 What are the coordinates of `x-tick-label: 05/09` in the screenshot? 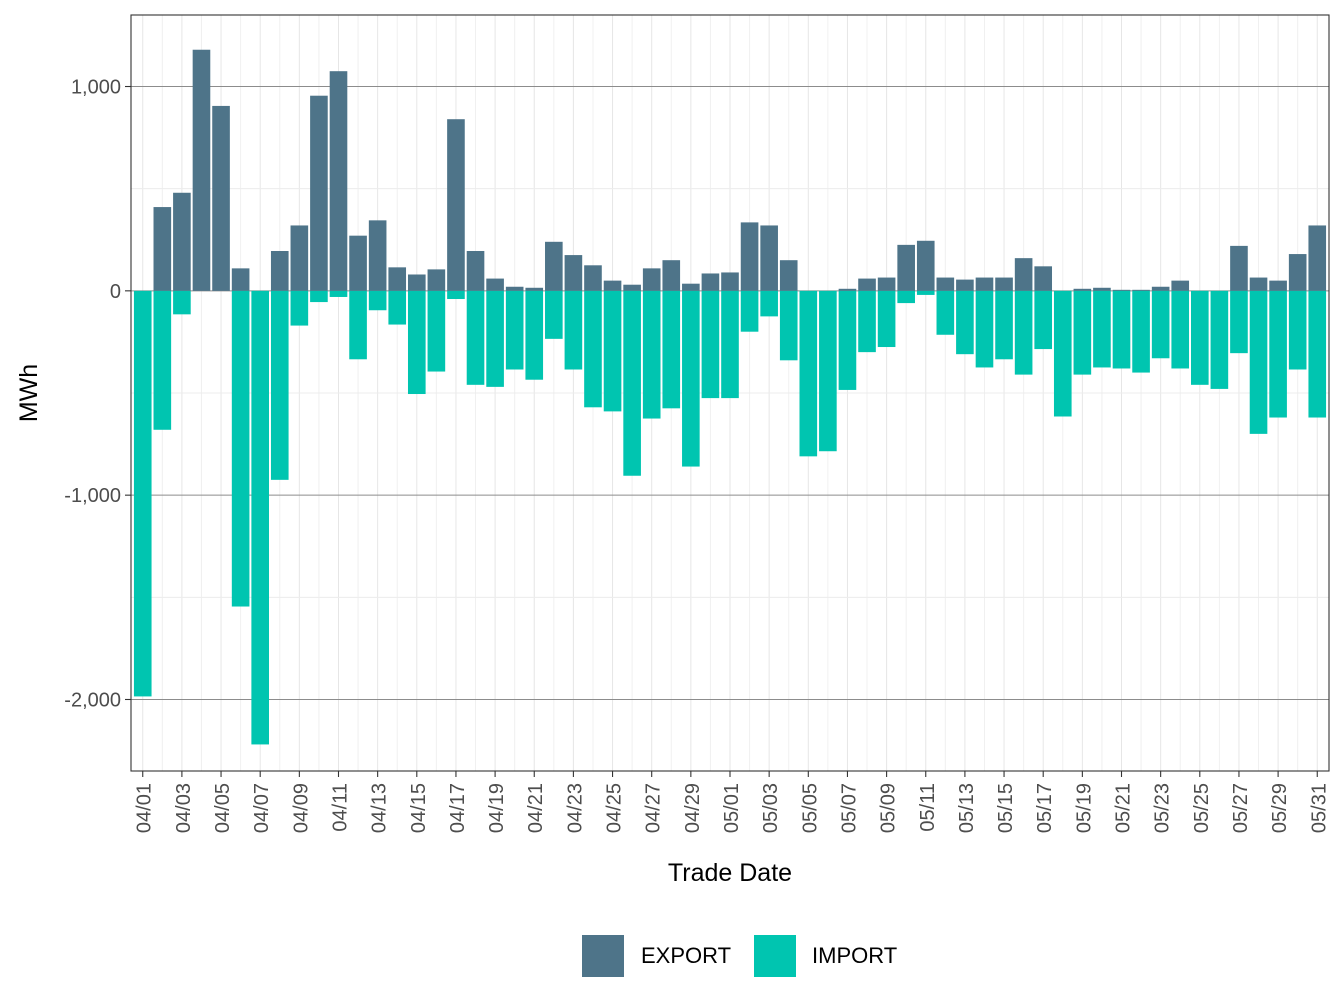 It's located at (889, 808).